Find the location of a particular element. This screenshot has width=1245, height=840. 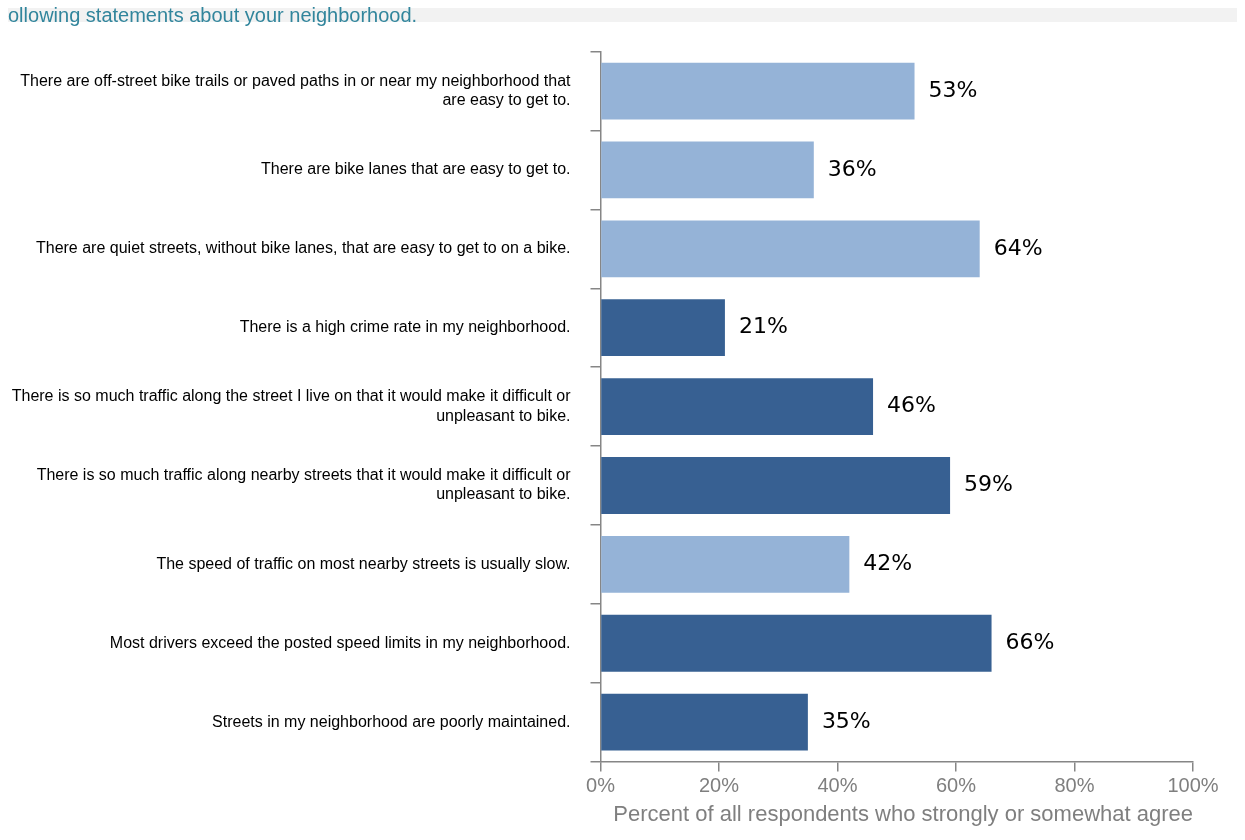

data-label: 59% is located at coordinates (988, 484).